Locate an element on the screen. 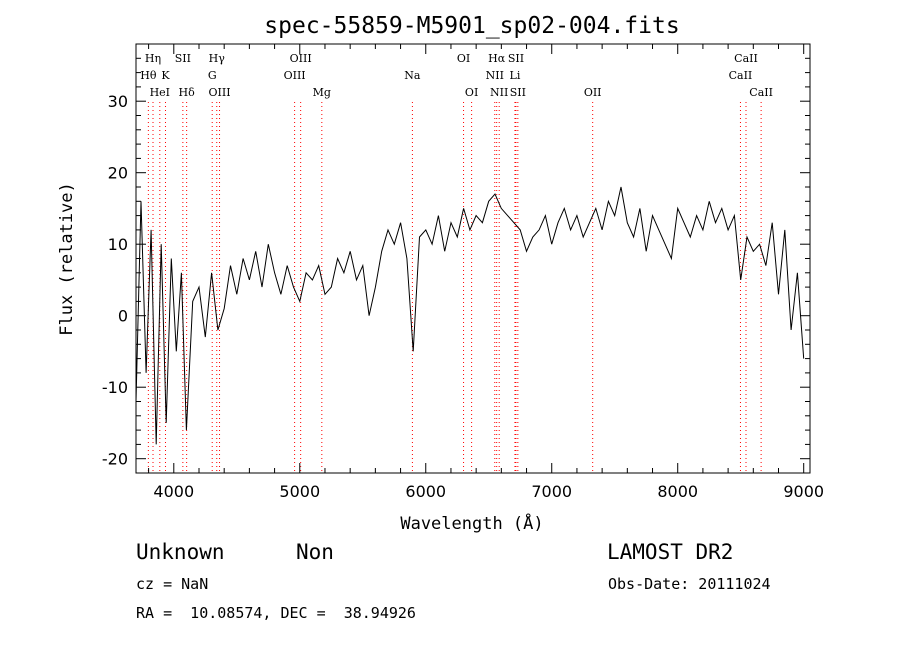 The image size is (900, 650). line-label: Hα is located at coordinates (497, 58).